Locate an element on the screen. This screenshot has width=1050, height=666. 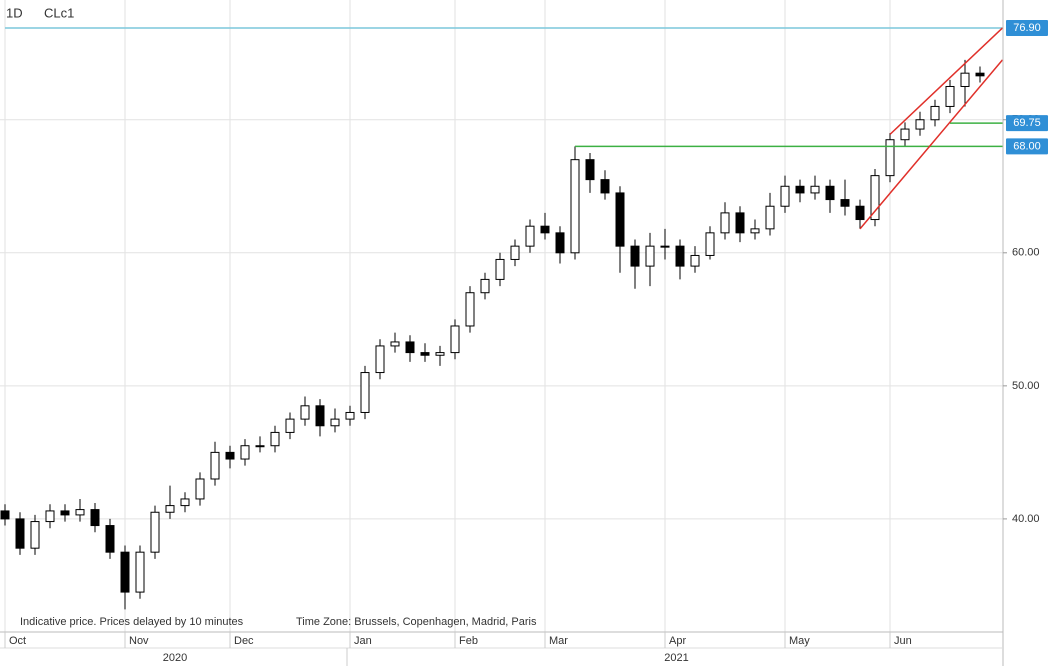
x-tick-label: Nov is located at coordinates (139, 641).